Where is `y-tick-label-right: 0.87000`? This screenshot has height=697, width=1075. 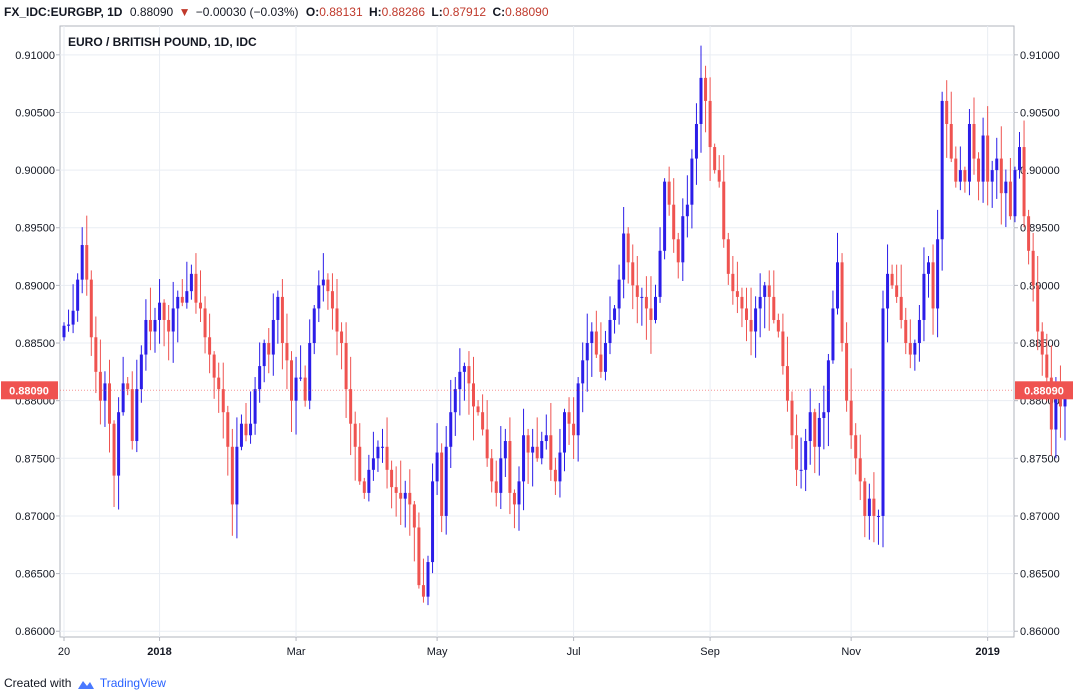
y-tick-label-right: 0.87000 is located at coordinates (1040, 517).